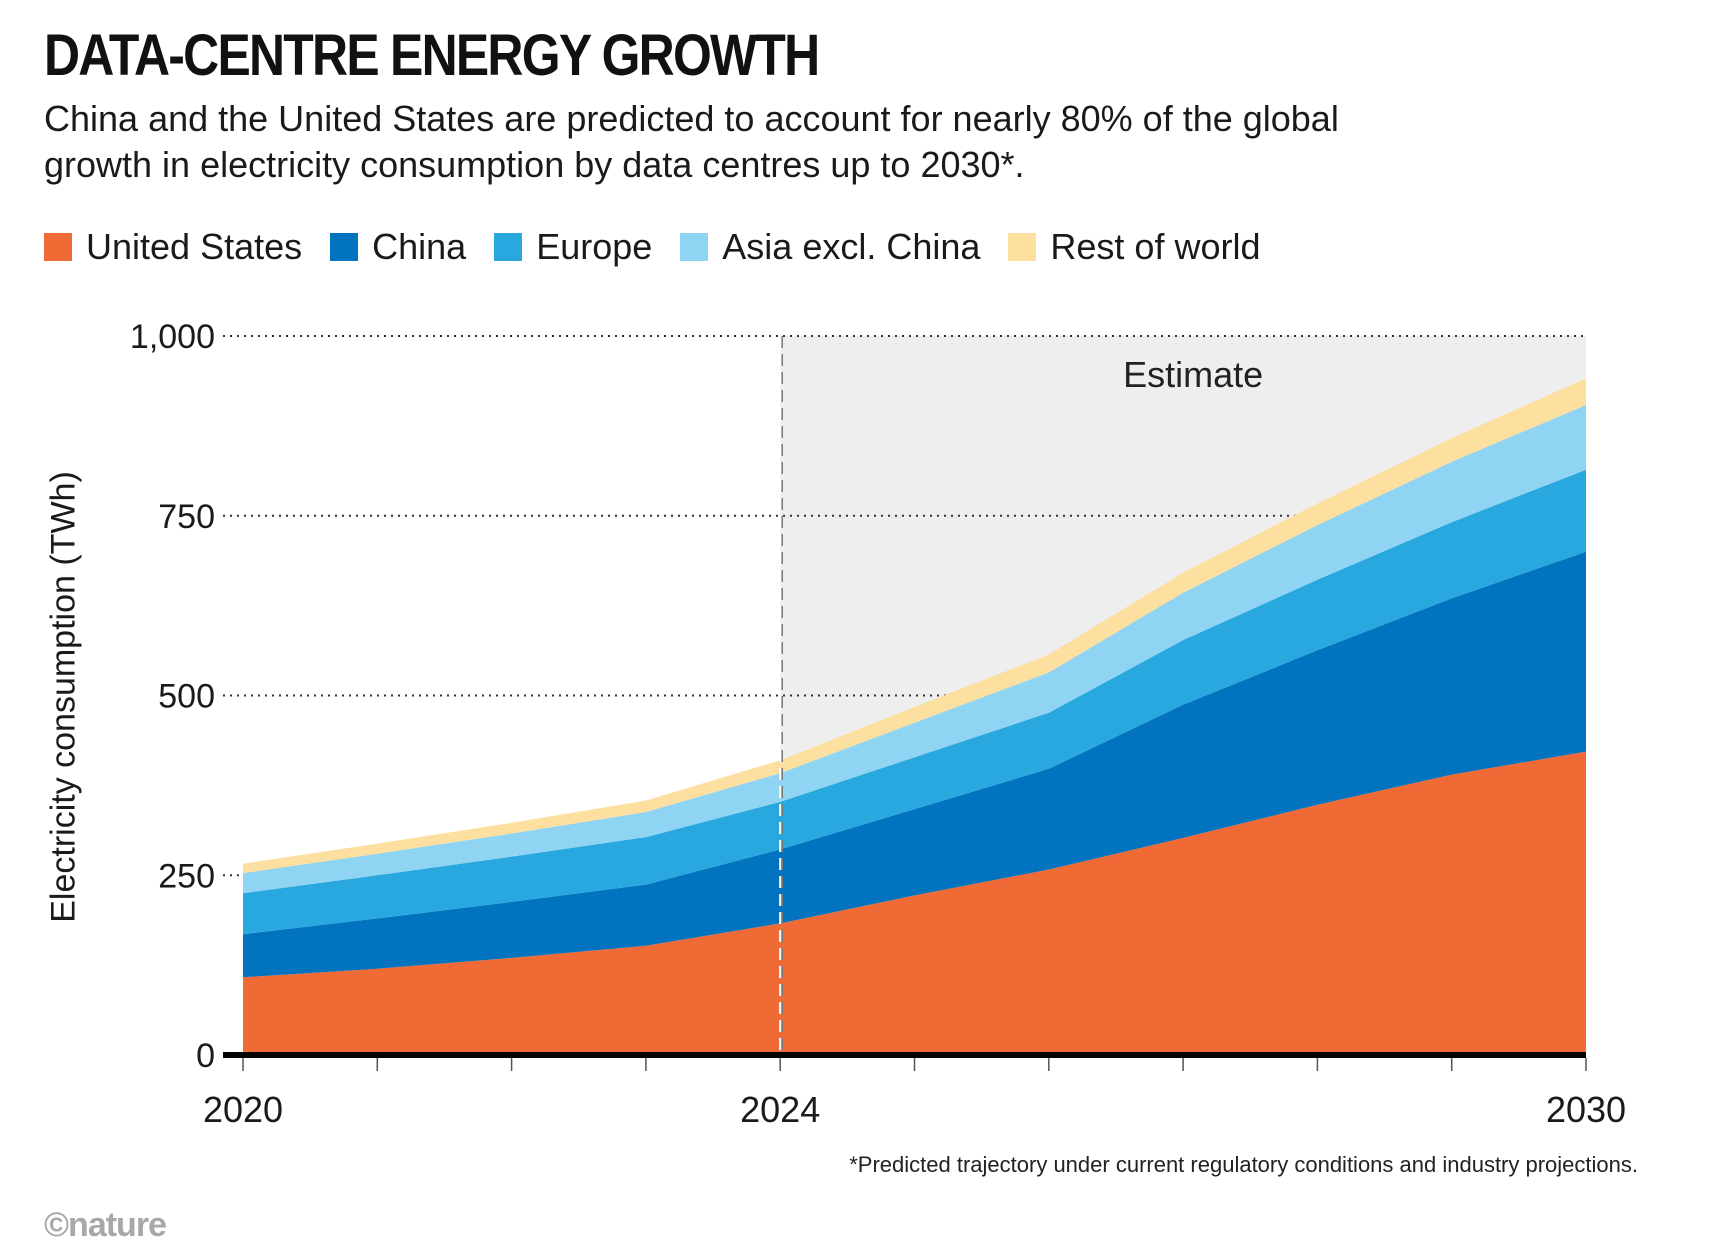 Image resolution: width=1716 pixels, height=1250 pixels. Describe the element at coordinates (594, 246) in the screenshot. I see `legend-label: Europe` at that location.